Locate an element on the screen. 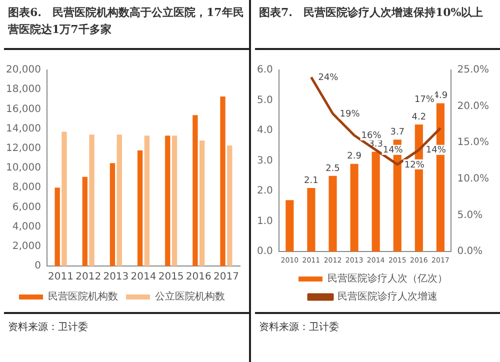 The height and width of the screenshot is (362, 500). y-tick-label: 14,000 is located at coordinates (23, 128).